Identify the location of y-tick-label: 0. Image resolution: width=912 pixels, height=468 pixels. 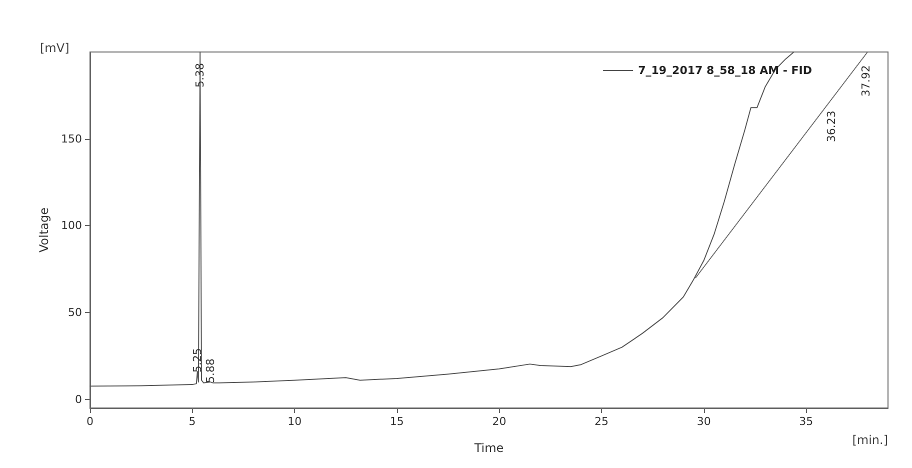
(78, 399).